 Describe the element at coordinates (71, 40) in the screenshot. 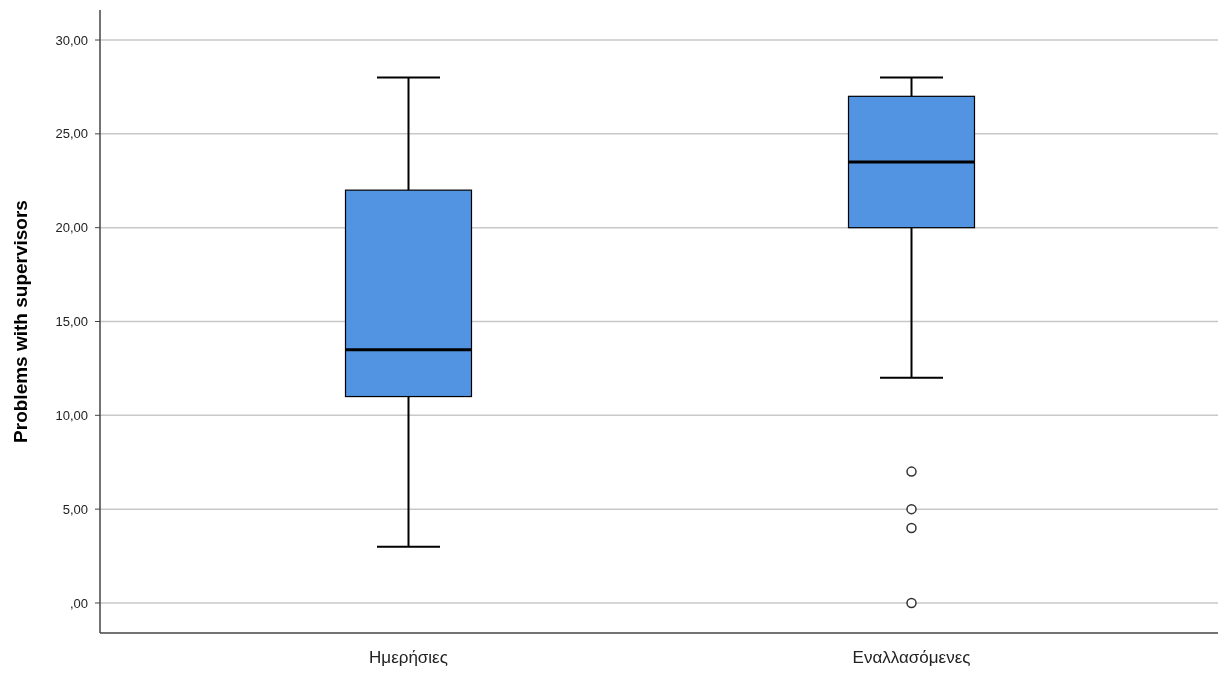

I see `y-tick-label: 30,00` at that location.